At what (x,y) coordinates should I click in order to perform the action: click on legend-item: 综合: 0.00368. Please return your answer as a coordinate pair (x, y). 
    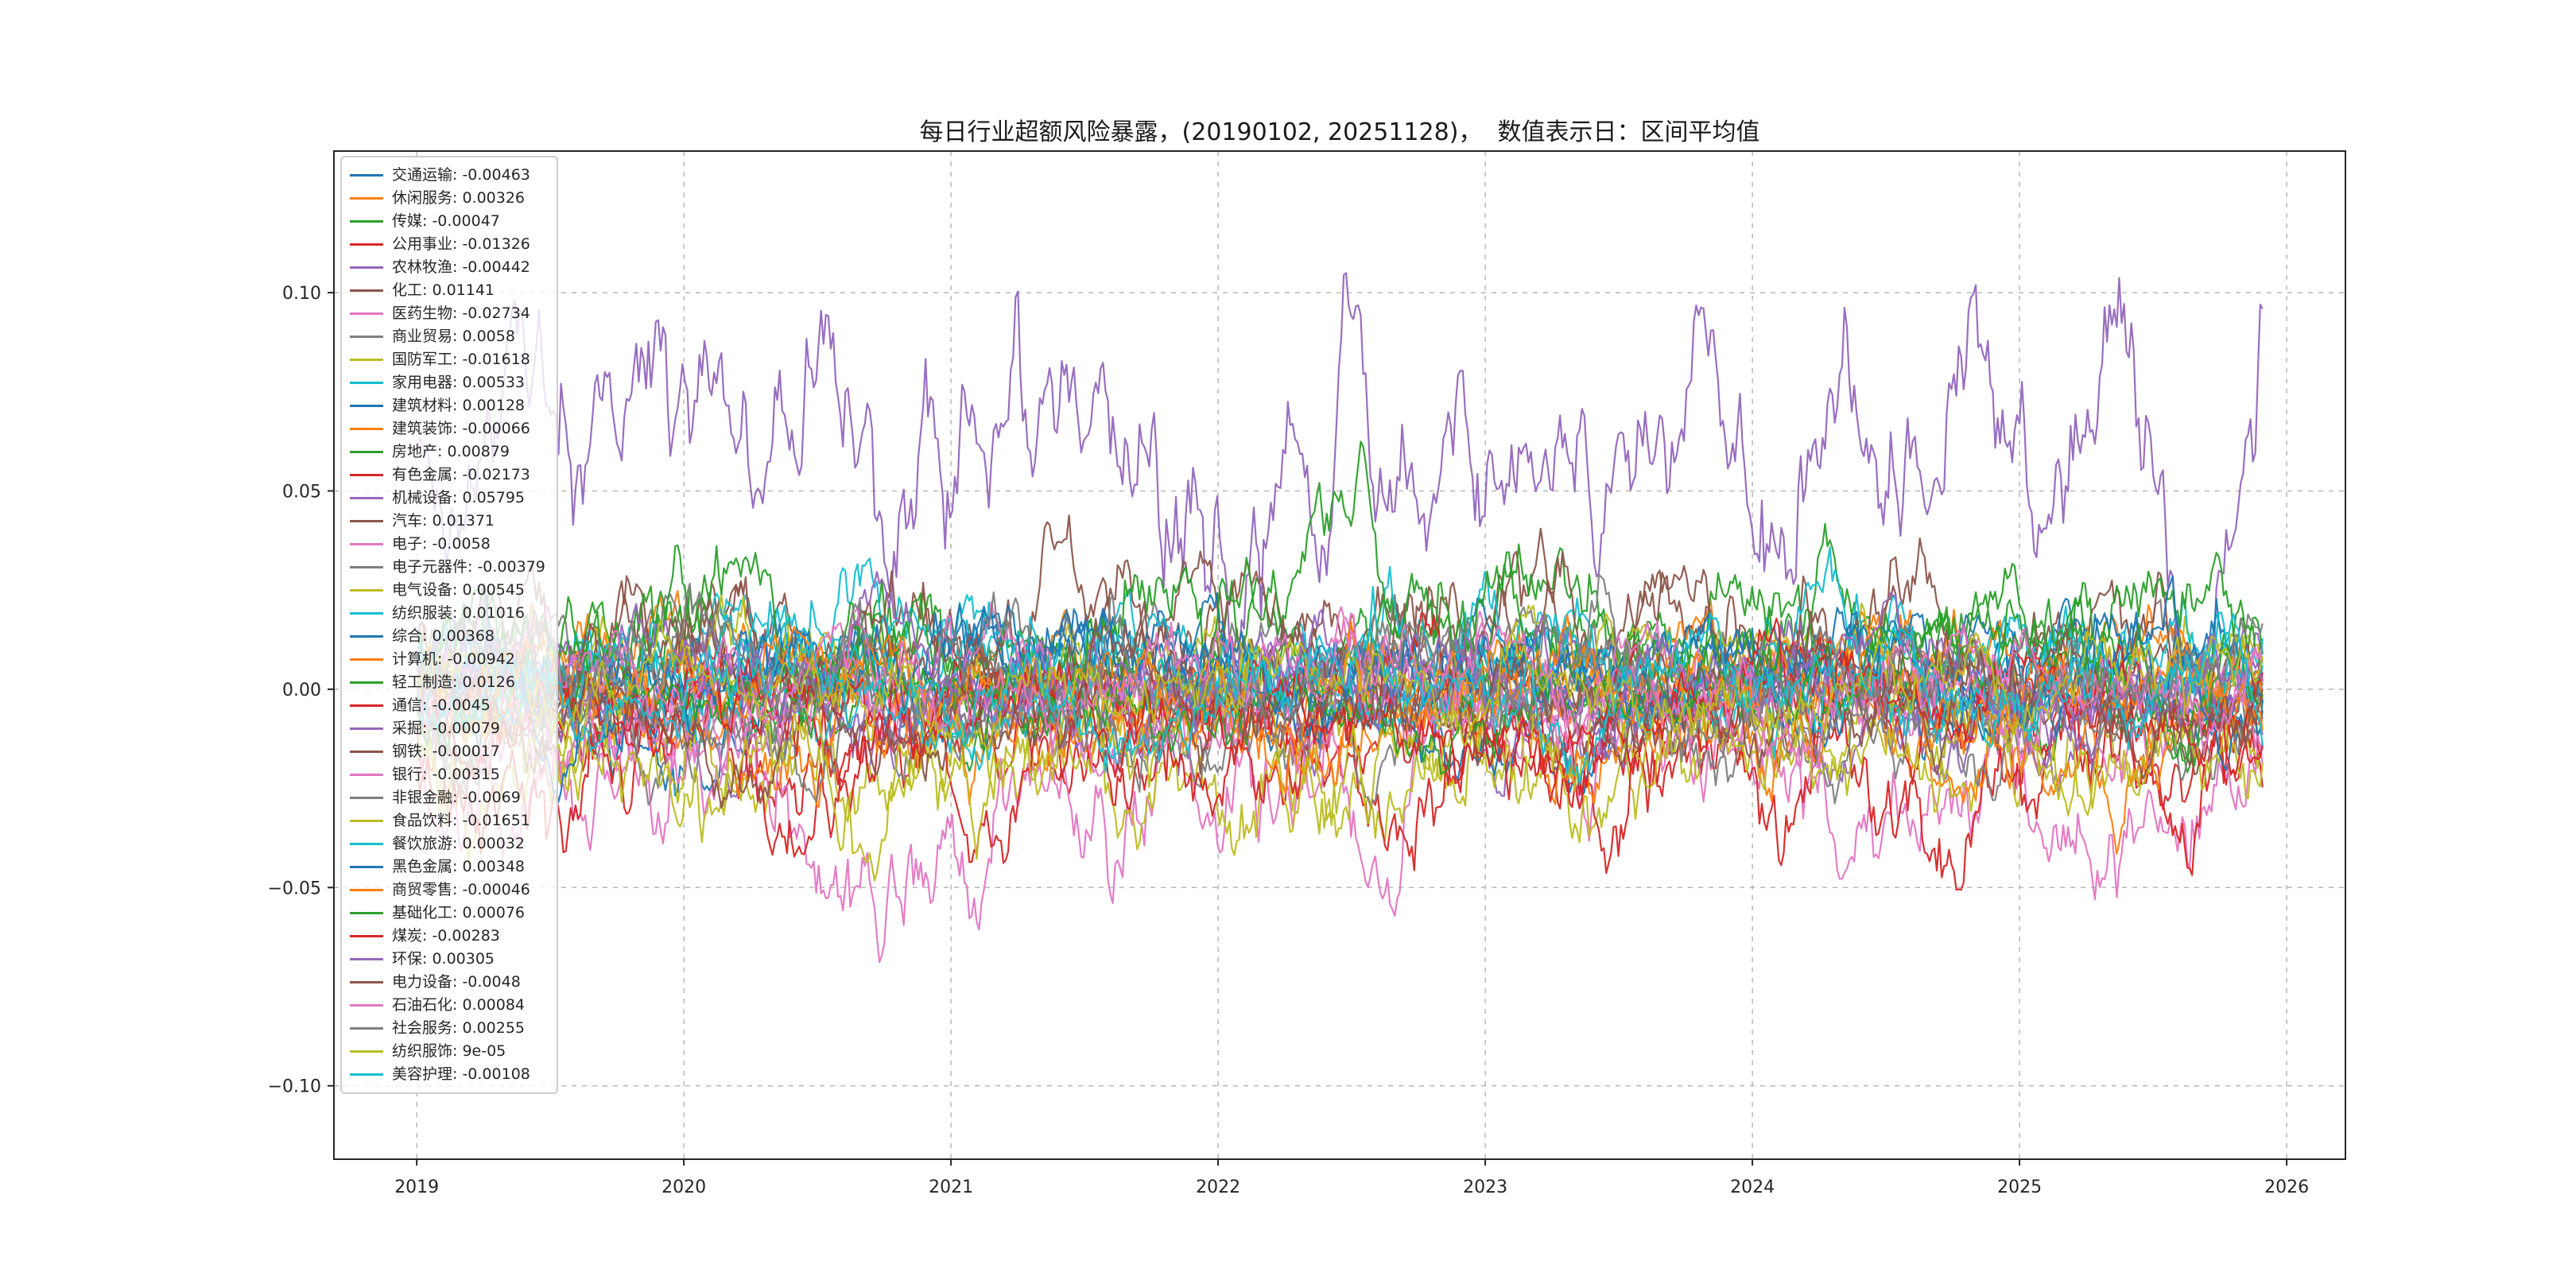
    Looking at the image, I should click on (447, 637).